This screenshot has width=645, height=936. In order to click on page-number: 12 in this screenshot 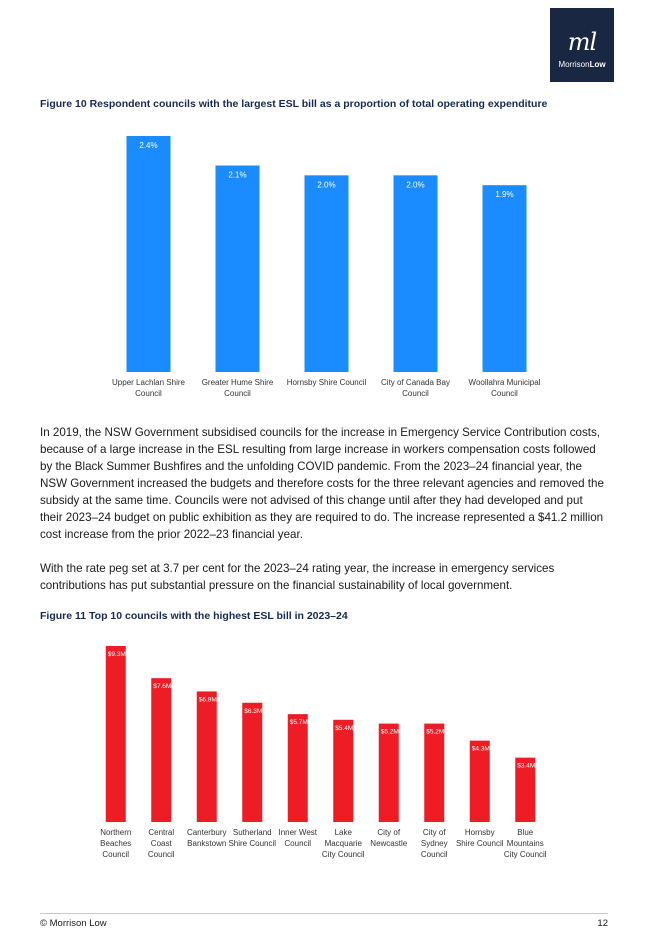, I will do `click(602, 923)`.